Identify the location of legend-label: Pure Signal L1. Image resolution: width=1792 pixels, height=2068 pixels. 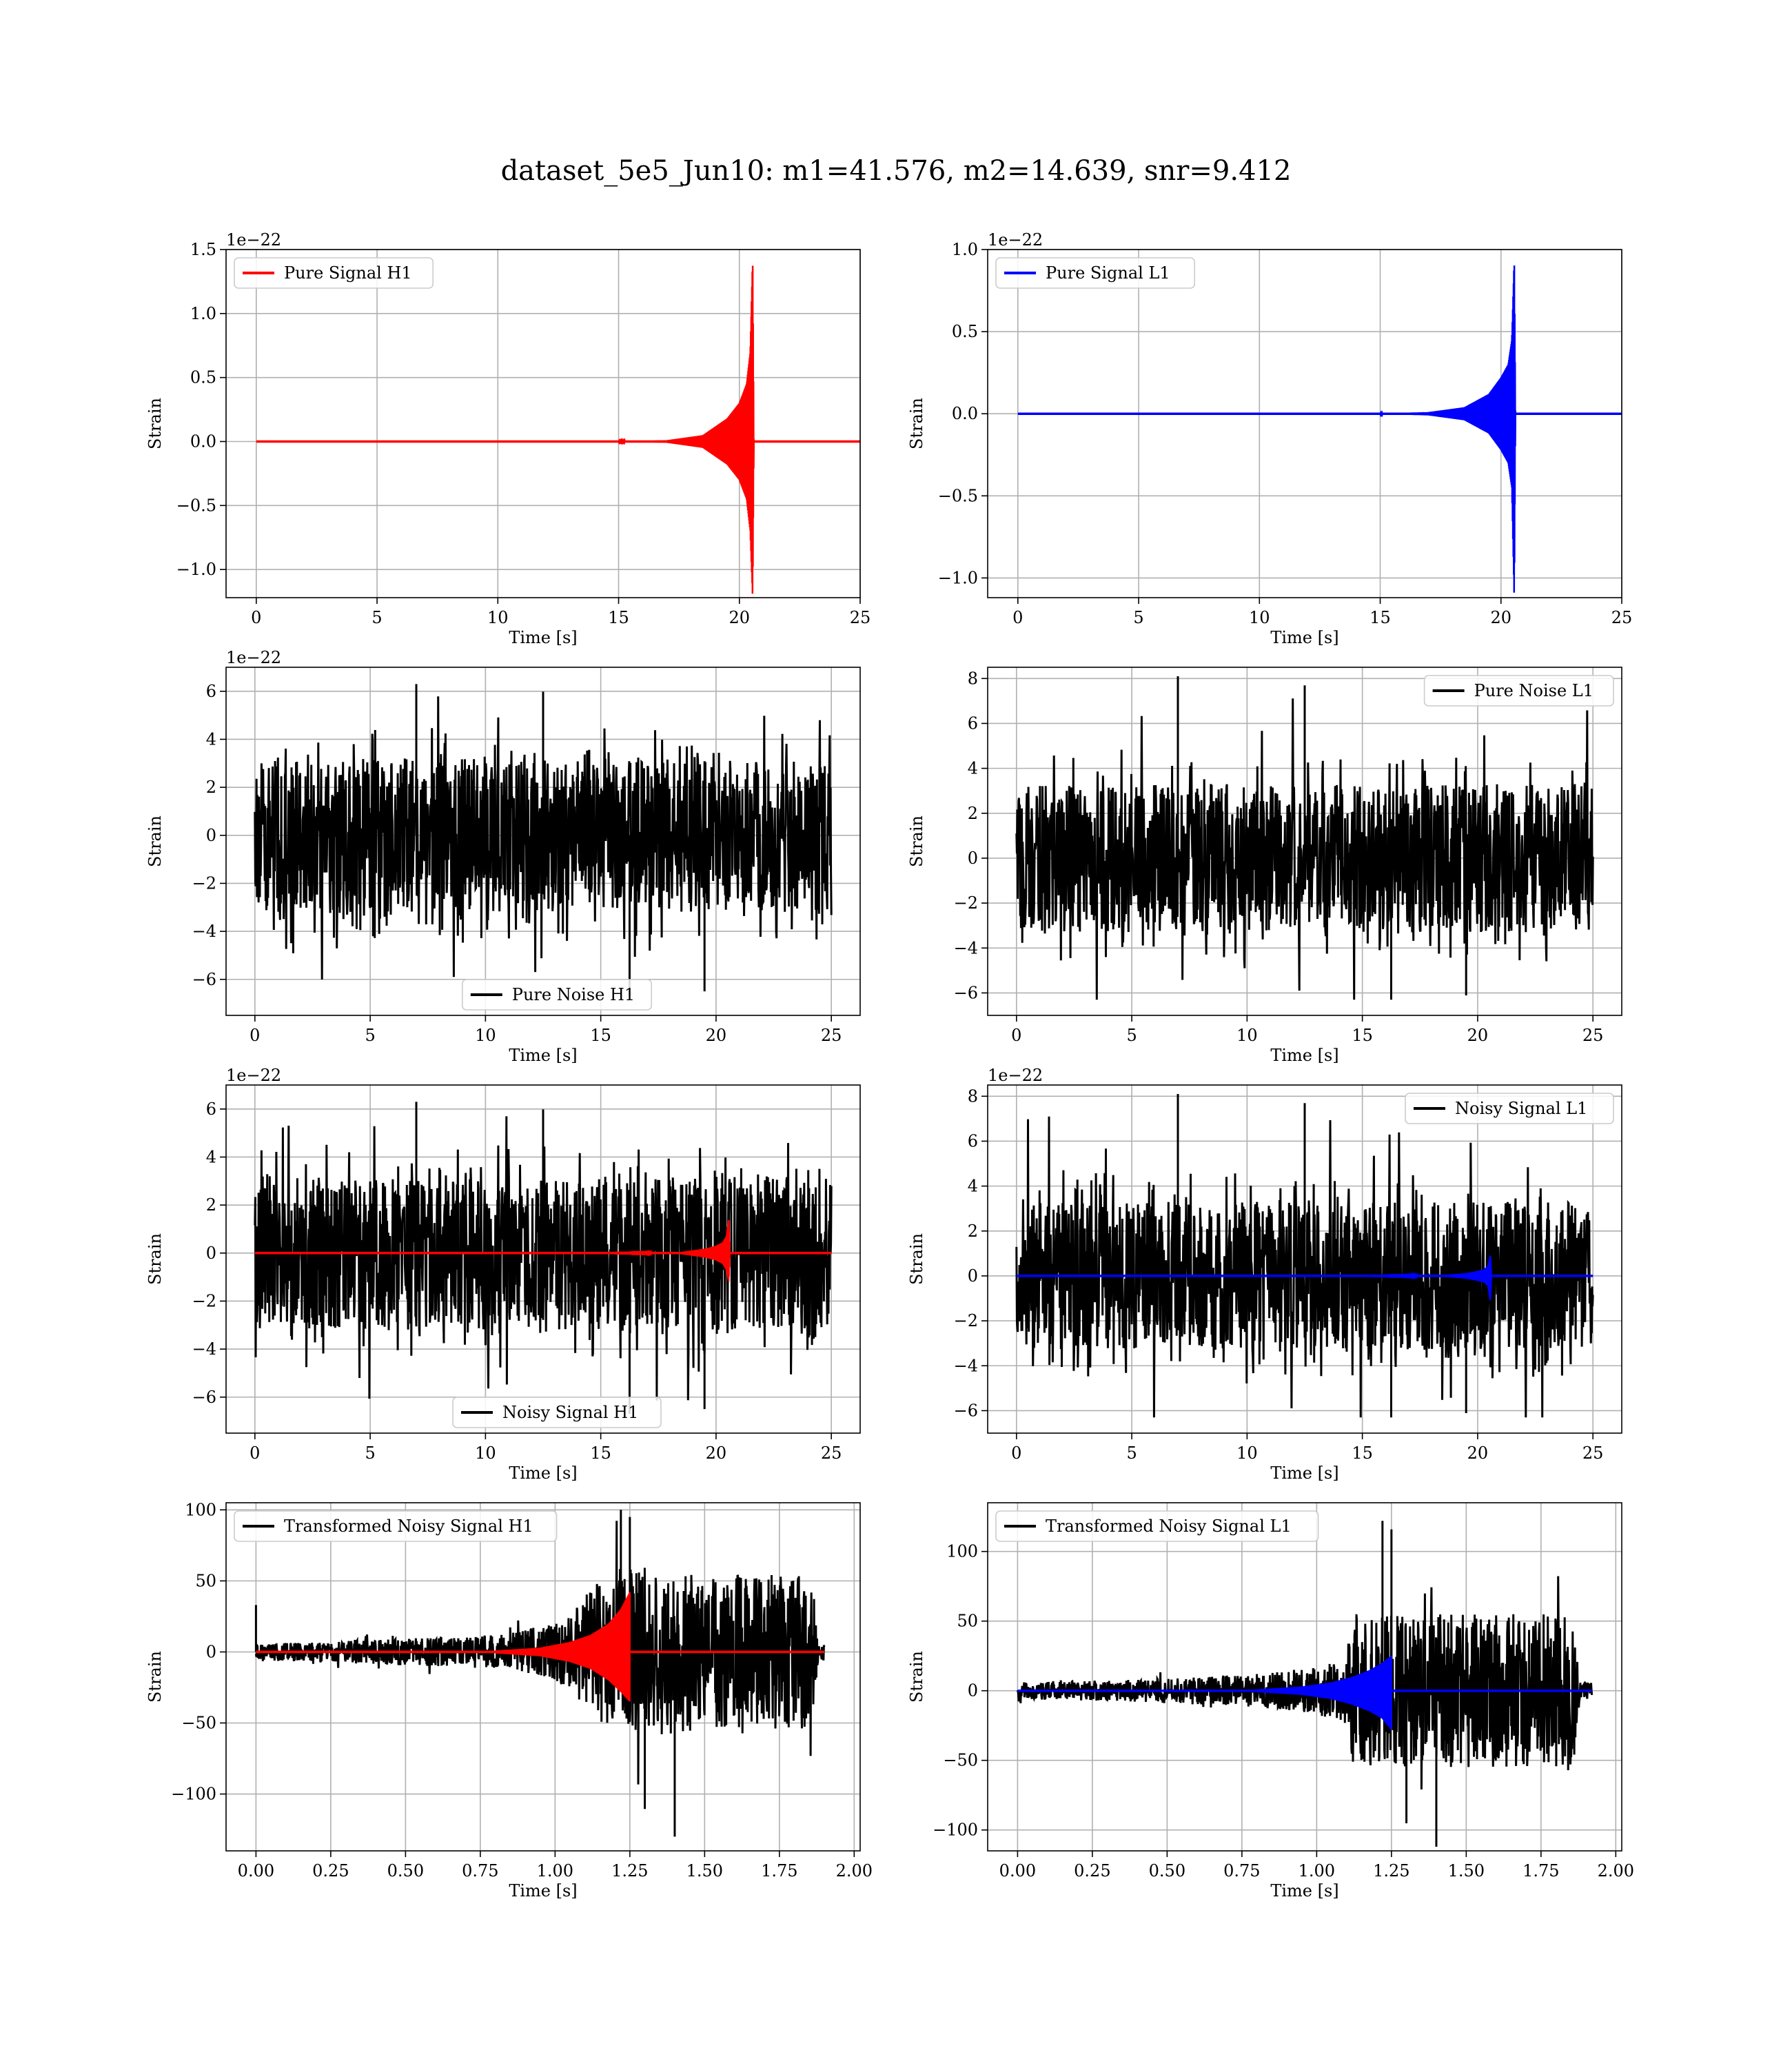
(1108, 273).